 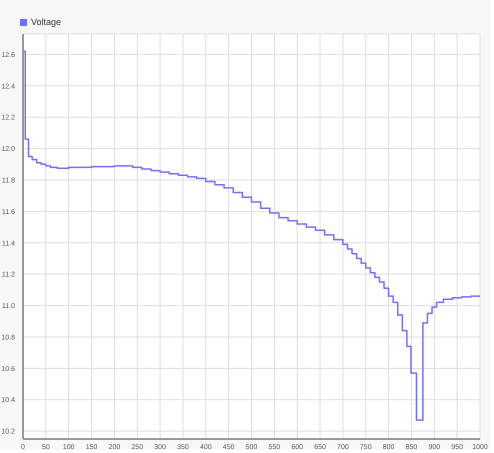 I want to click on legend-label: Voltage, so click(x=46, y=22).